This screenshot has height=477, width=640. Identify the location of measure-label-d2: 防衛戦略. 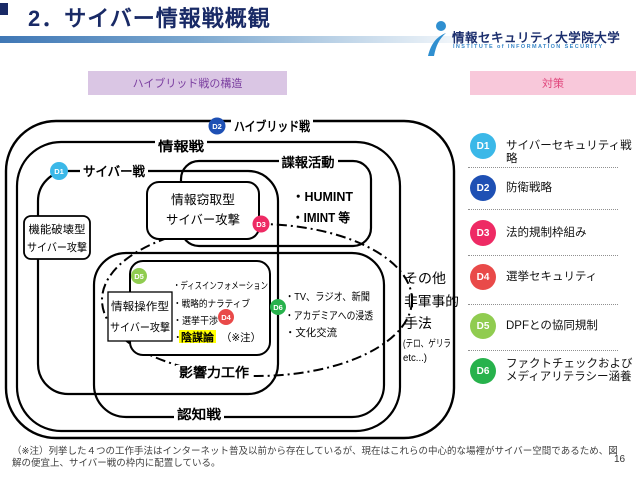
(529, 188).